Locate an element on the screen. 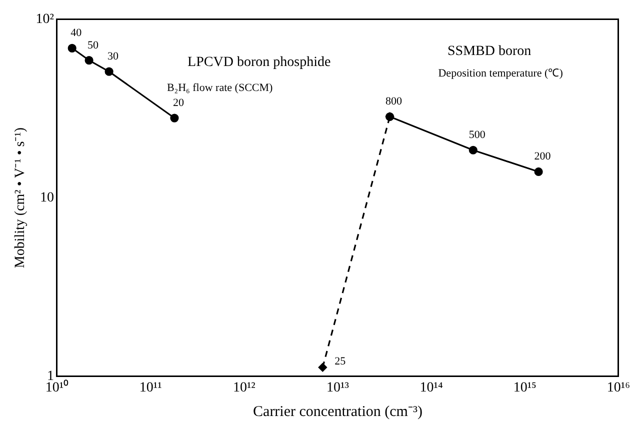  annotation: 500 is located at coordinates (477, 135).